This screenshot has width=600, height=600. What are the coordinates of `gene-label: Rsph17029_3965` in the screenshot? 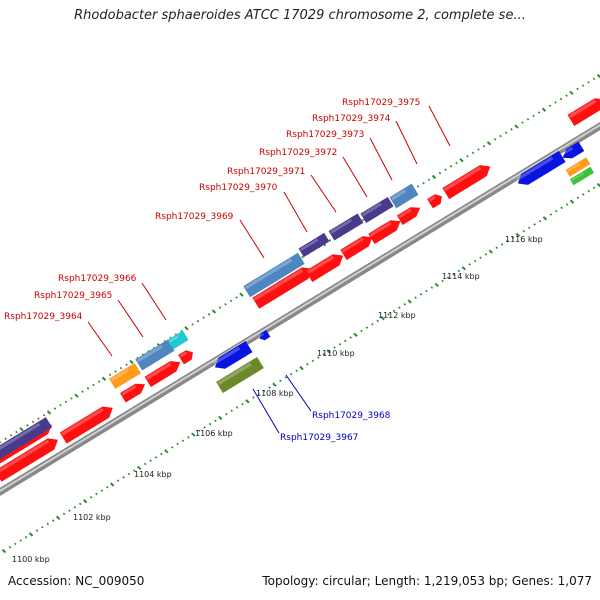 It's located at (73, 296).